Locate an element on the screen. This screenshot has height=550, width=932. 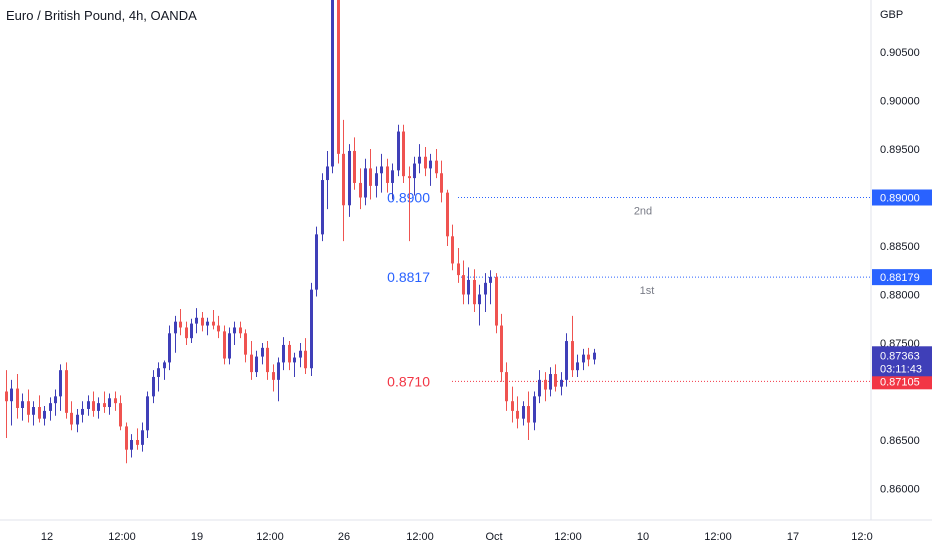
level-axis-label: 0.87105 is located at coordinates (900, 382).